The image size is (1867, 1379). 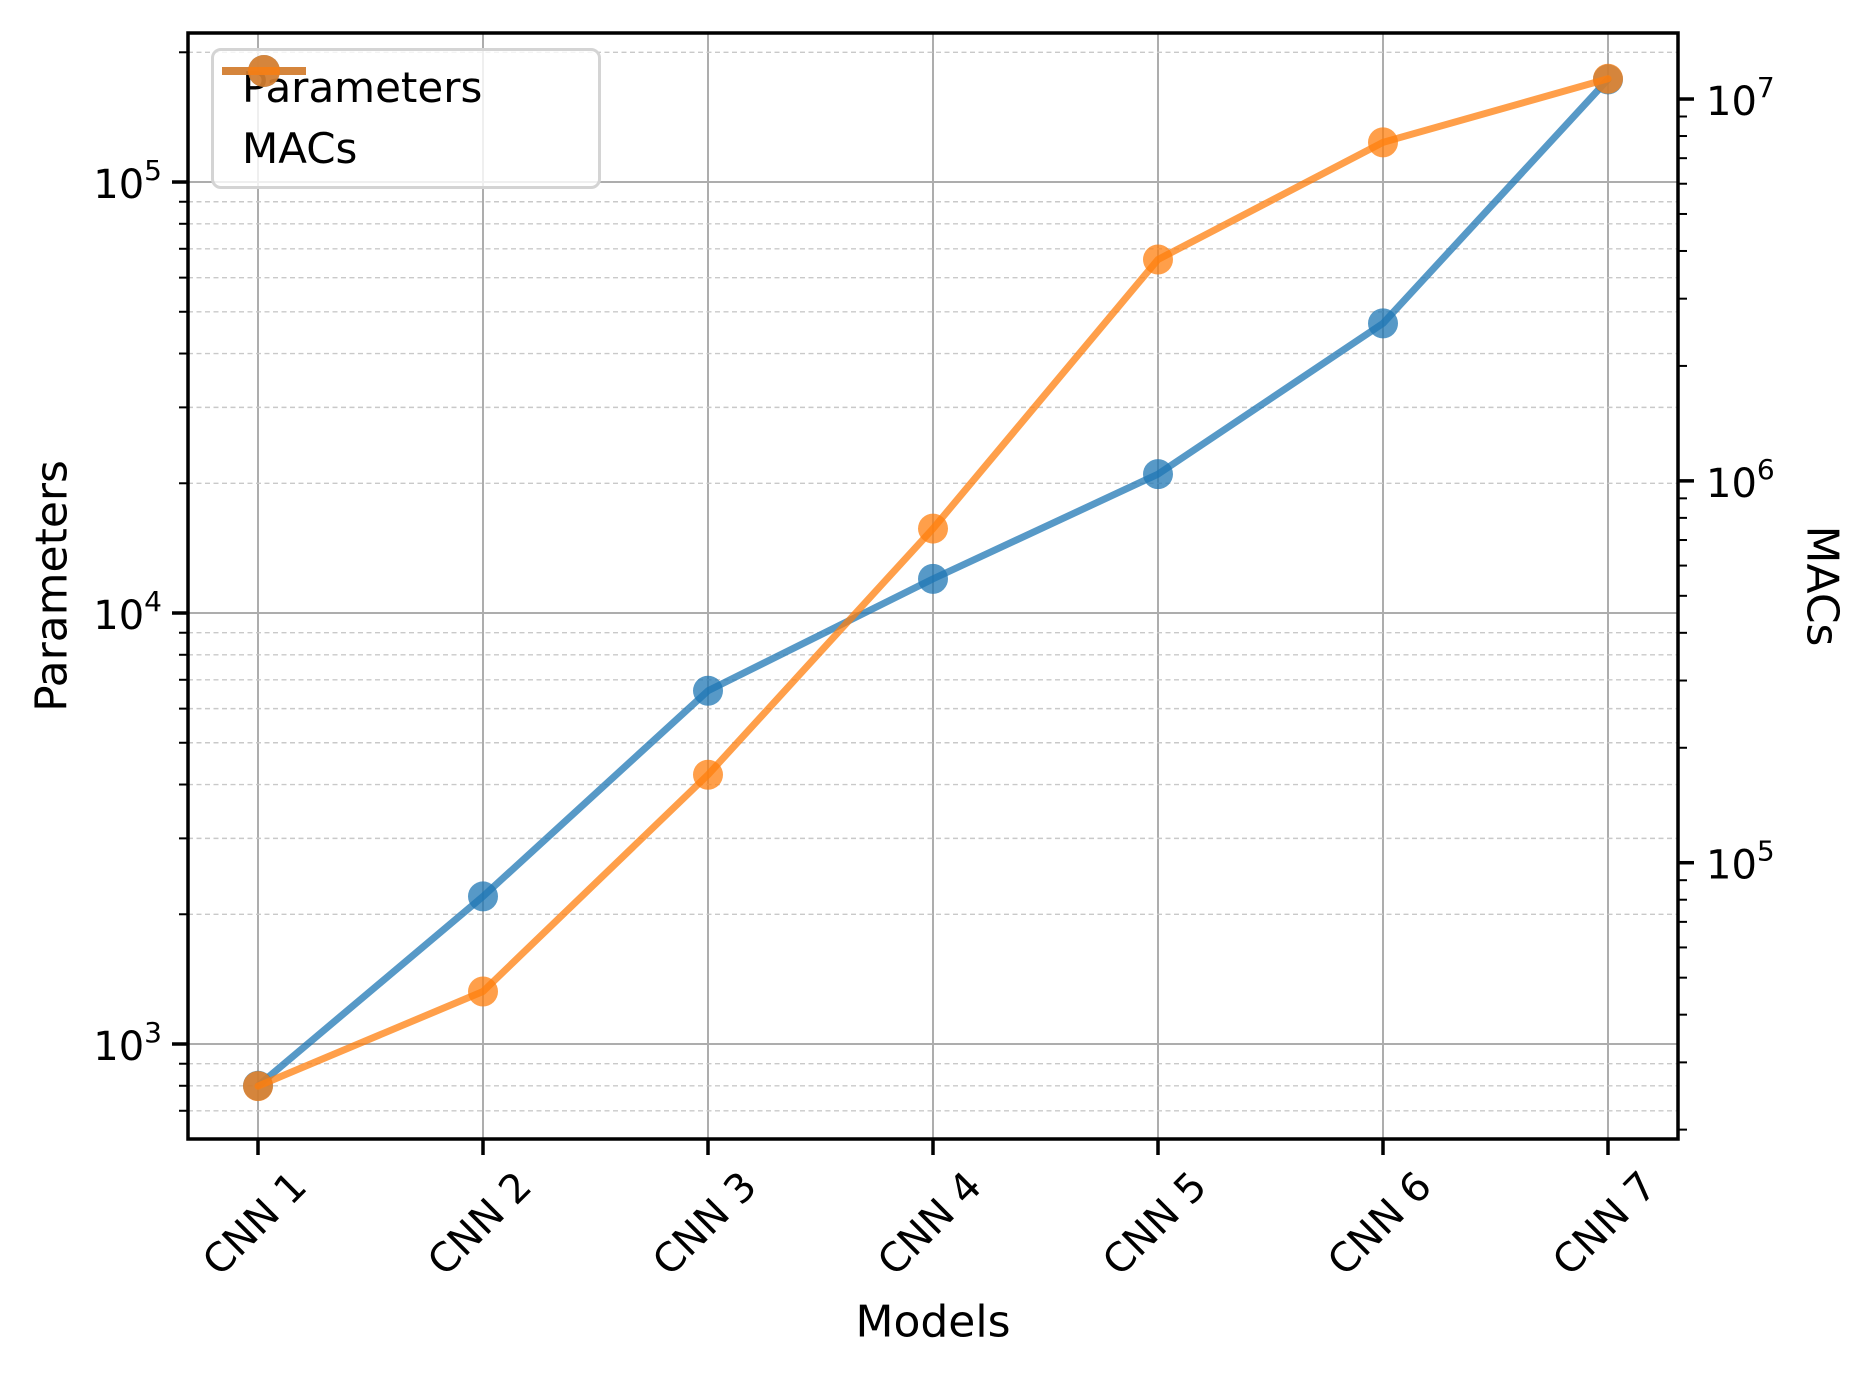 I want to click on y-tick-label-right: 10⁶, so click(x=1740, y=480).